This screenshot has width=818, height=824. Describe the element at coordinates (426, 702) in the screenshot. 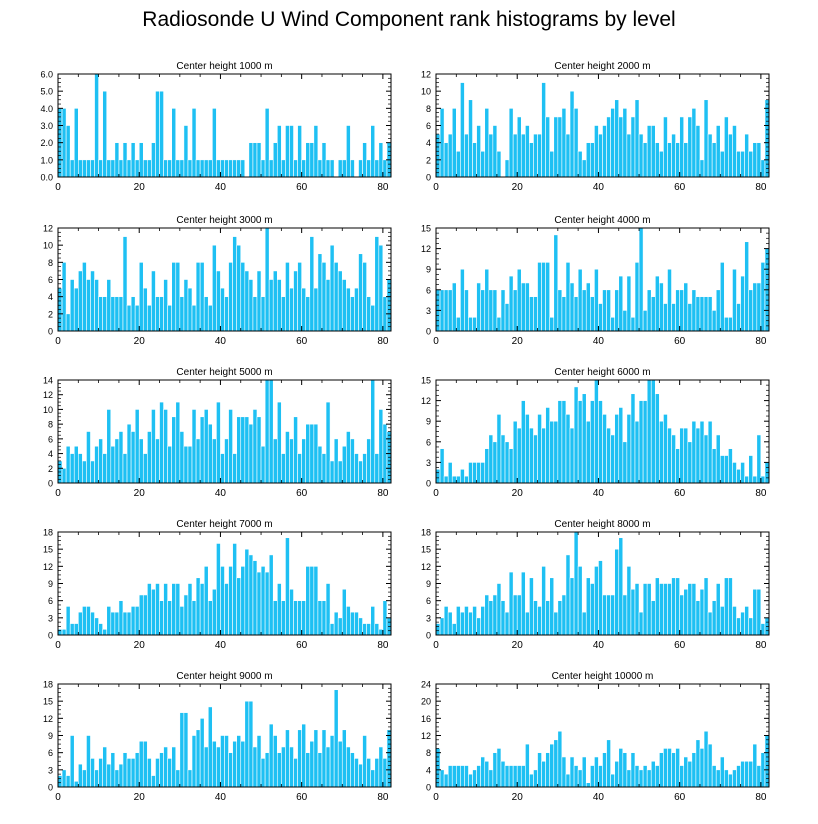

I see `y-tick-label: 20` at that location.